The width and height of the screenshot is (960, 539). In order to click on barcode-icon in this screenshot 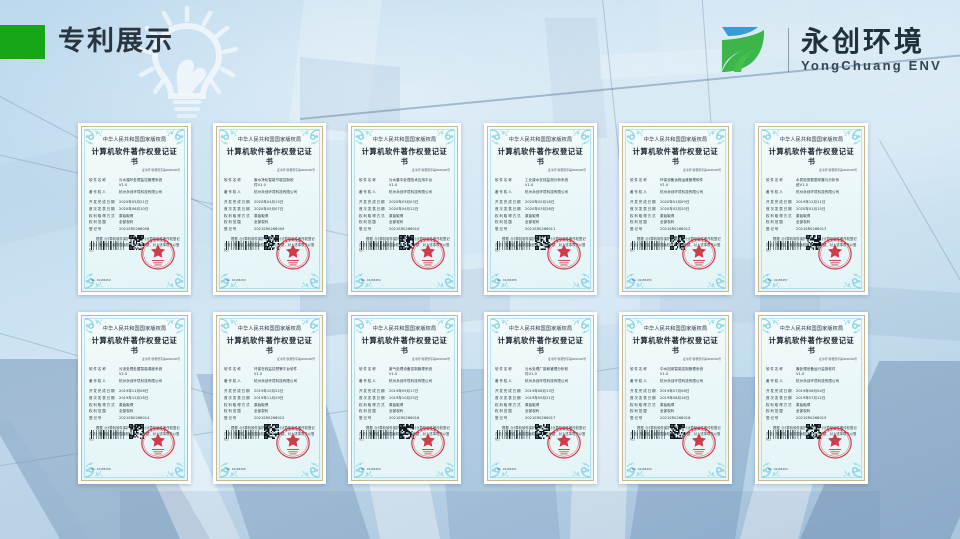, I will do `click(242, 245)`.